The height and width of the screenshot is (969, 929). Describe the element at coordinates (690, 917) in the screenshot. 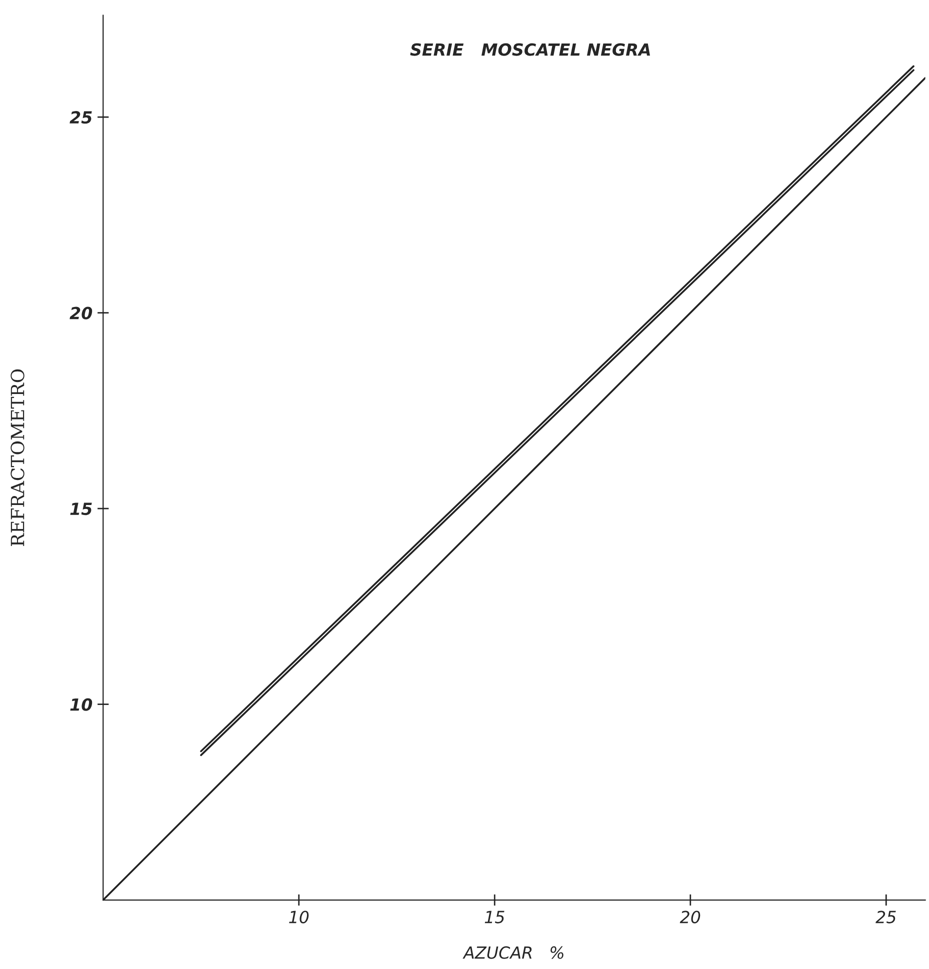

I see `x-tick-label: 20` at that location.